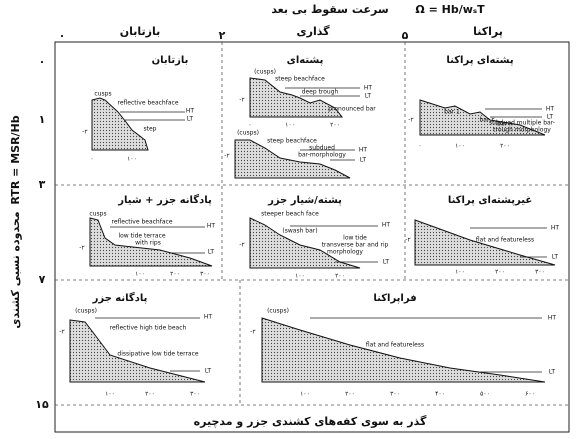  Describe the element at coordinates (42, 279) in the screenshot. I see `left-scale: ۷` at that location.